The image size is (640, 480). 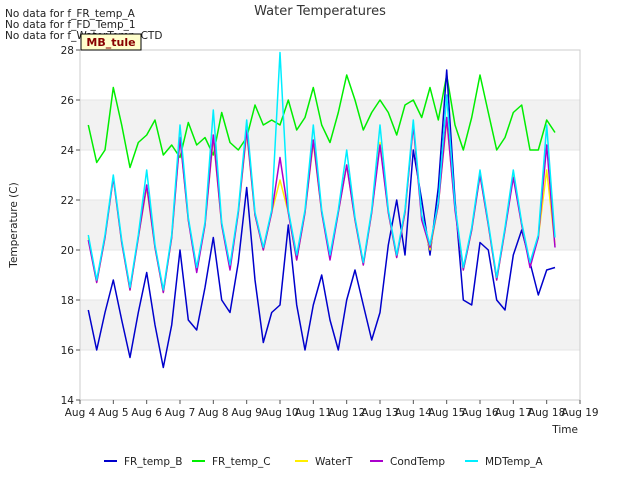 I want to click on x-tick-label: Aug 19, so click(x=579, y=413).